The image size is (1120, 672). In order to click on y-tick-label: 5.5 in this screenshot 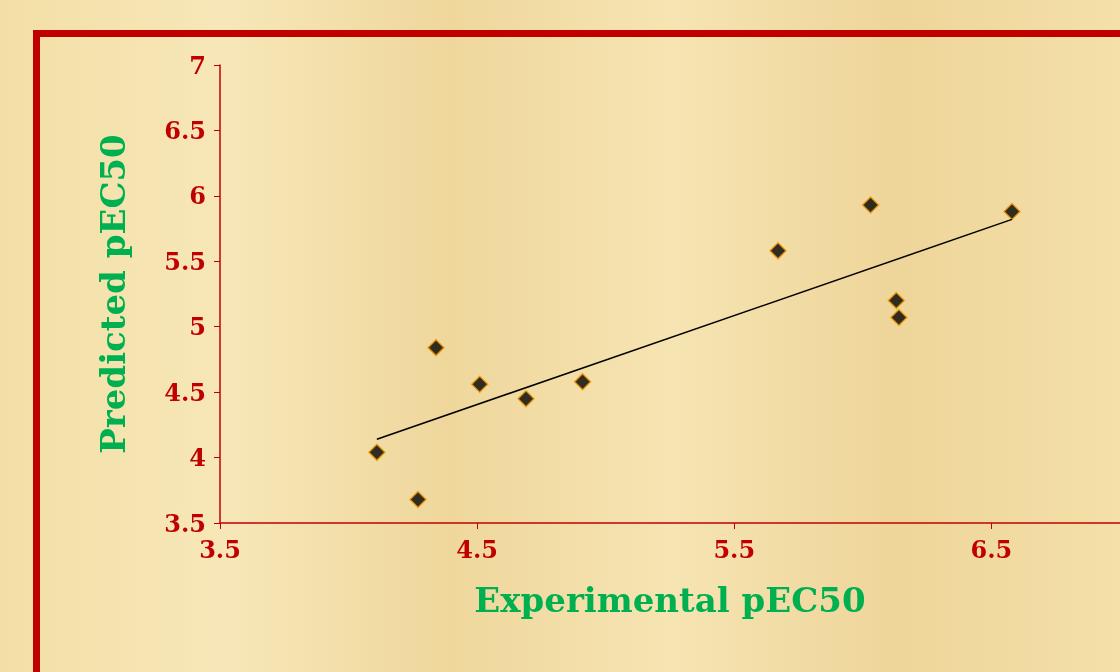, I will do `click(185, 261)`.